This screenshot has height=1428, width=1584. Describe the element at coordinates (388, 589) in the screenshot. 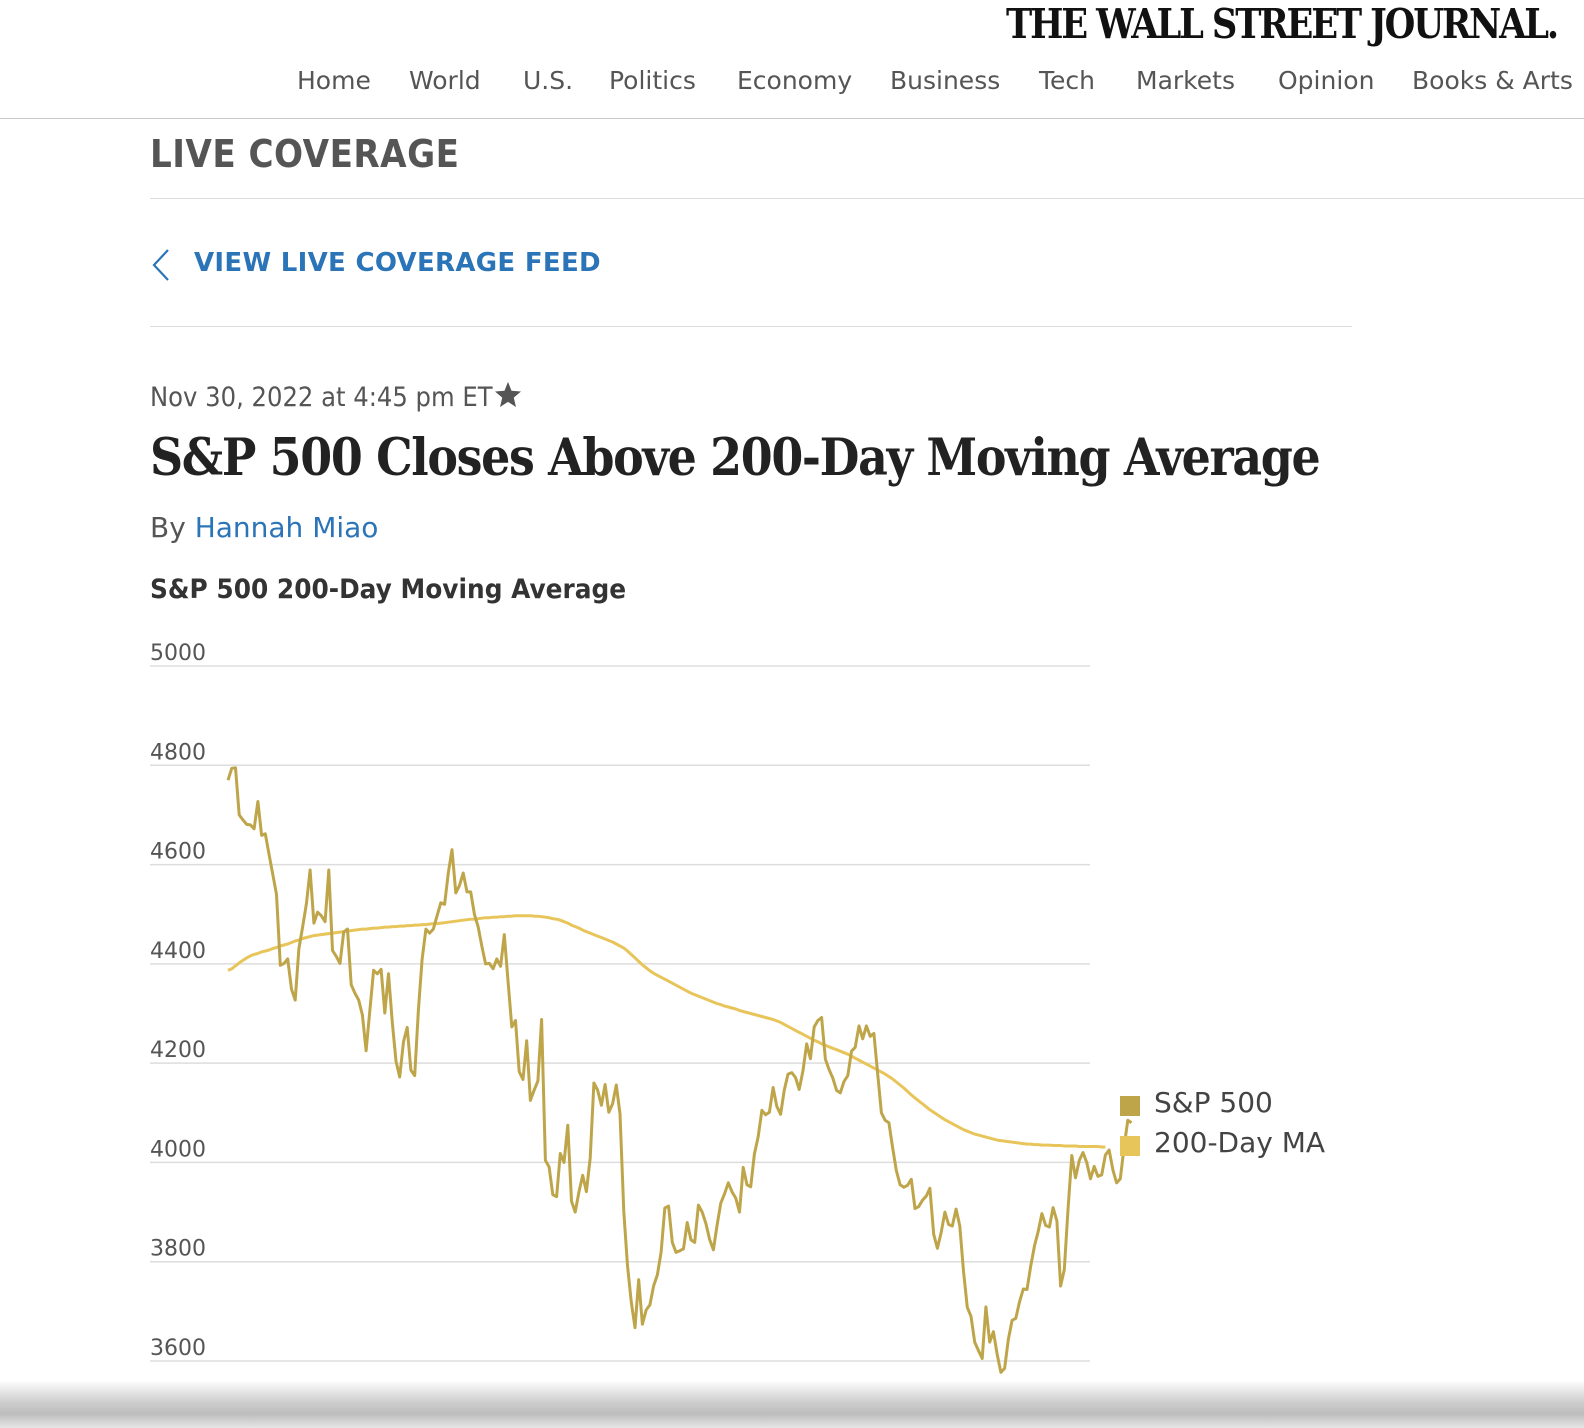

I see `chart-title: S&P 500 200-Day Moving Average` at that location.